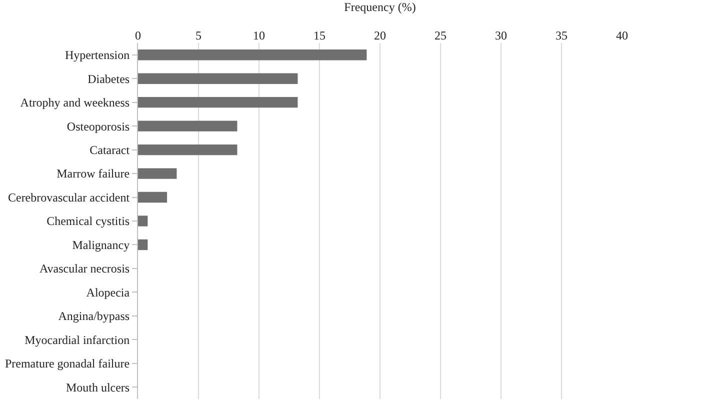  What do you see at coordinates (88, 221) in the screenshot?
I see `y-tick-label: Chemical cystitis` at bounding box center [88, 221].